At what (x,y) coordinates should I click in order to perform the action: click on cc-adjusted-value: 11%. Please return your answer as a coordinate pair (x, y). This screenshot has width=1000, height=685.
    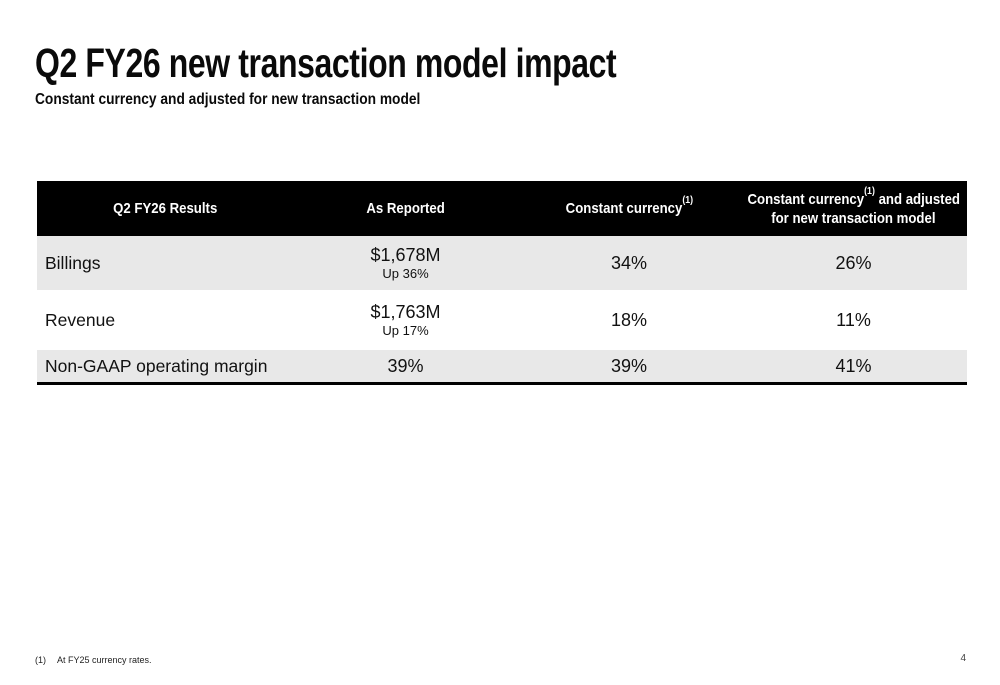
    Looking at the image, I should click on (853, 320).